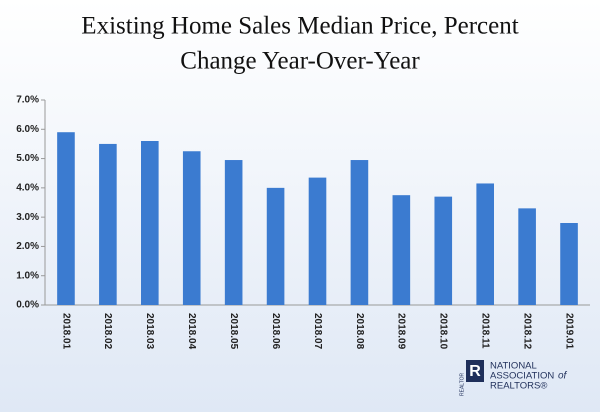 The width and height of the screenshot is (600, 412). I want to click on logo-caption: REALTOR, so click(462, 384).